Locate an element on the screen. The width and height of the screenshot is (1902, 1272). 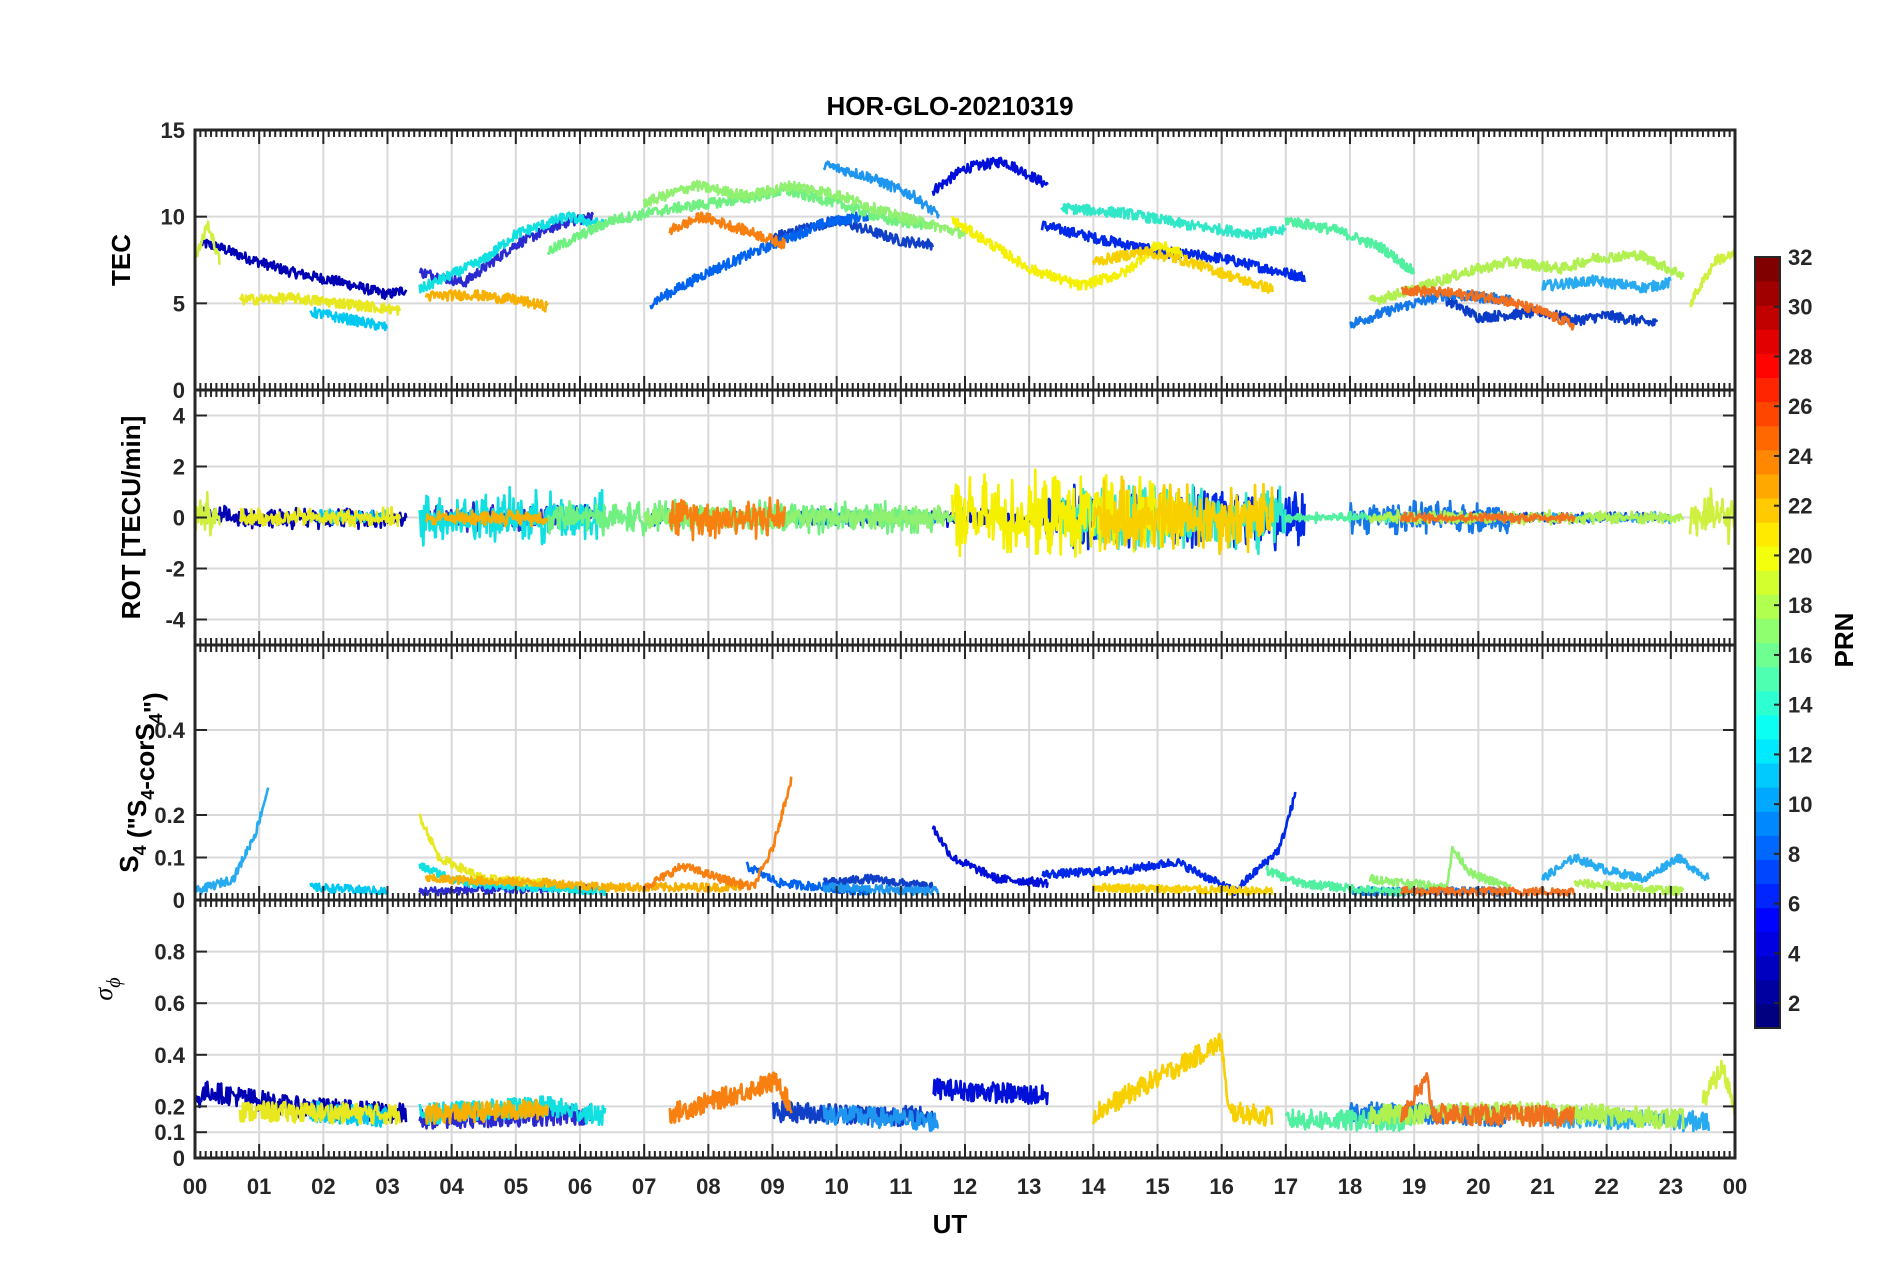
x-tick-label: 10 is located at coordinates (836, 1186).